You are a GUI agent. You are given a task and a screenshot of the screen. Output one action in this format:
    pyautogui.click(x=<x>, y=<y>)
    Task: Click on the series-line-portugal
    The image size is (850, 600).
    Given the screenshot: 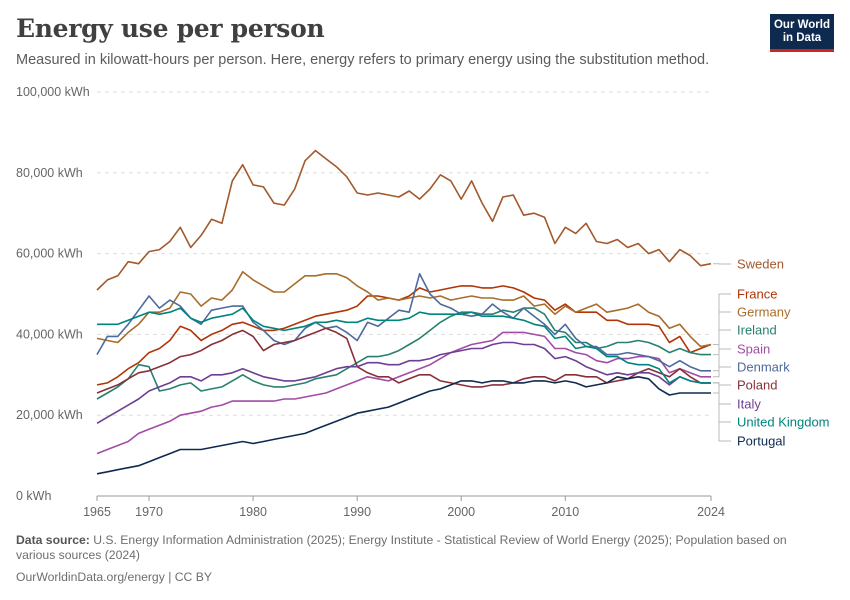 What is the action you would take?
    pyautogui.click(x=403, y=425)
    